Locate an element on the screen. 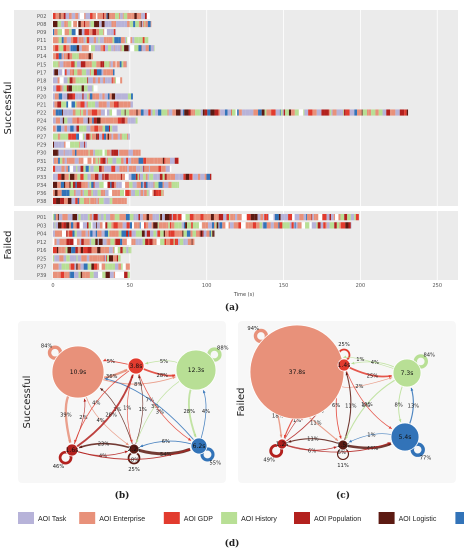 The width and height of the screenshot is (464, 554). participant-label: P11 is located at coordinates (41, 41).